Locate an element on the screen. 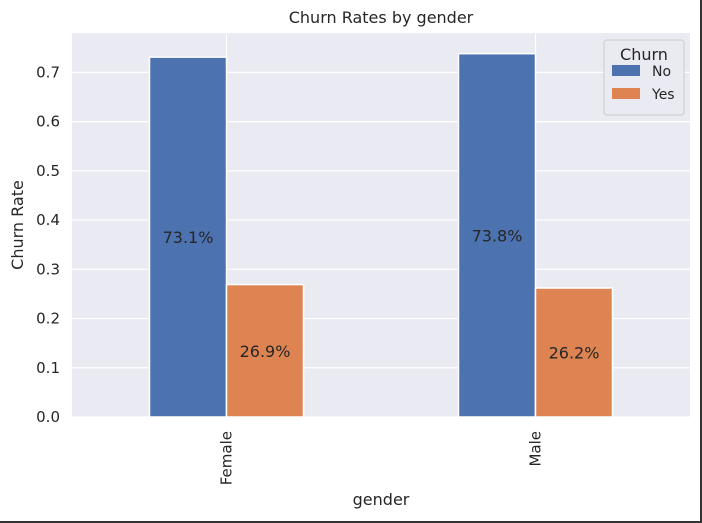  y-tick-label: 0.3 is located at coordinates (48, 269).